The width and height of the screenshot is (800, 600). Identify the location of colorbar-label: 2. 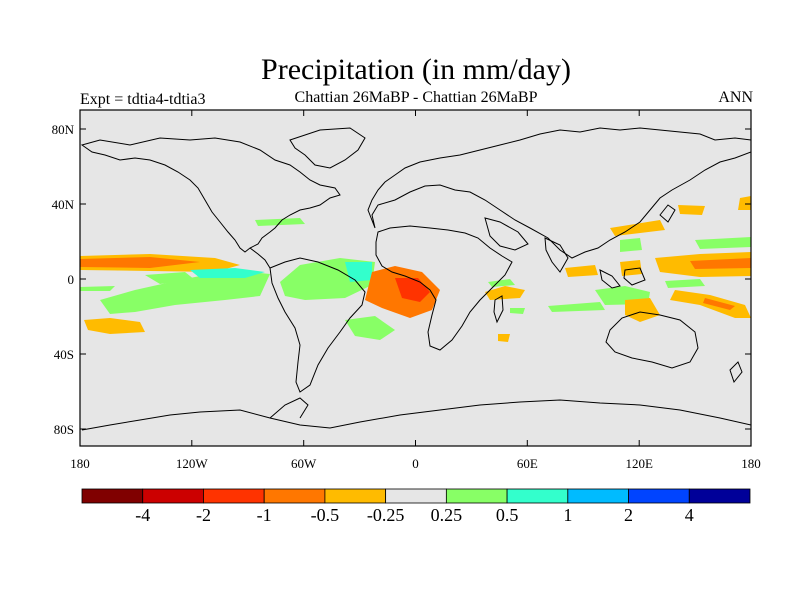
(628, 515).